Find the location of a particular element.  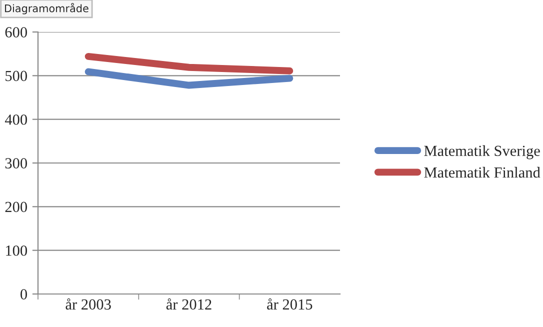

y-tick-label: 600 is located at coordinates (16, 32).